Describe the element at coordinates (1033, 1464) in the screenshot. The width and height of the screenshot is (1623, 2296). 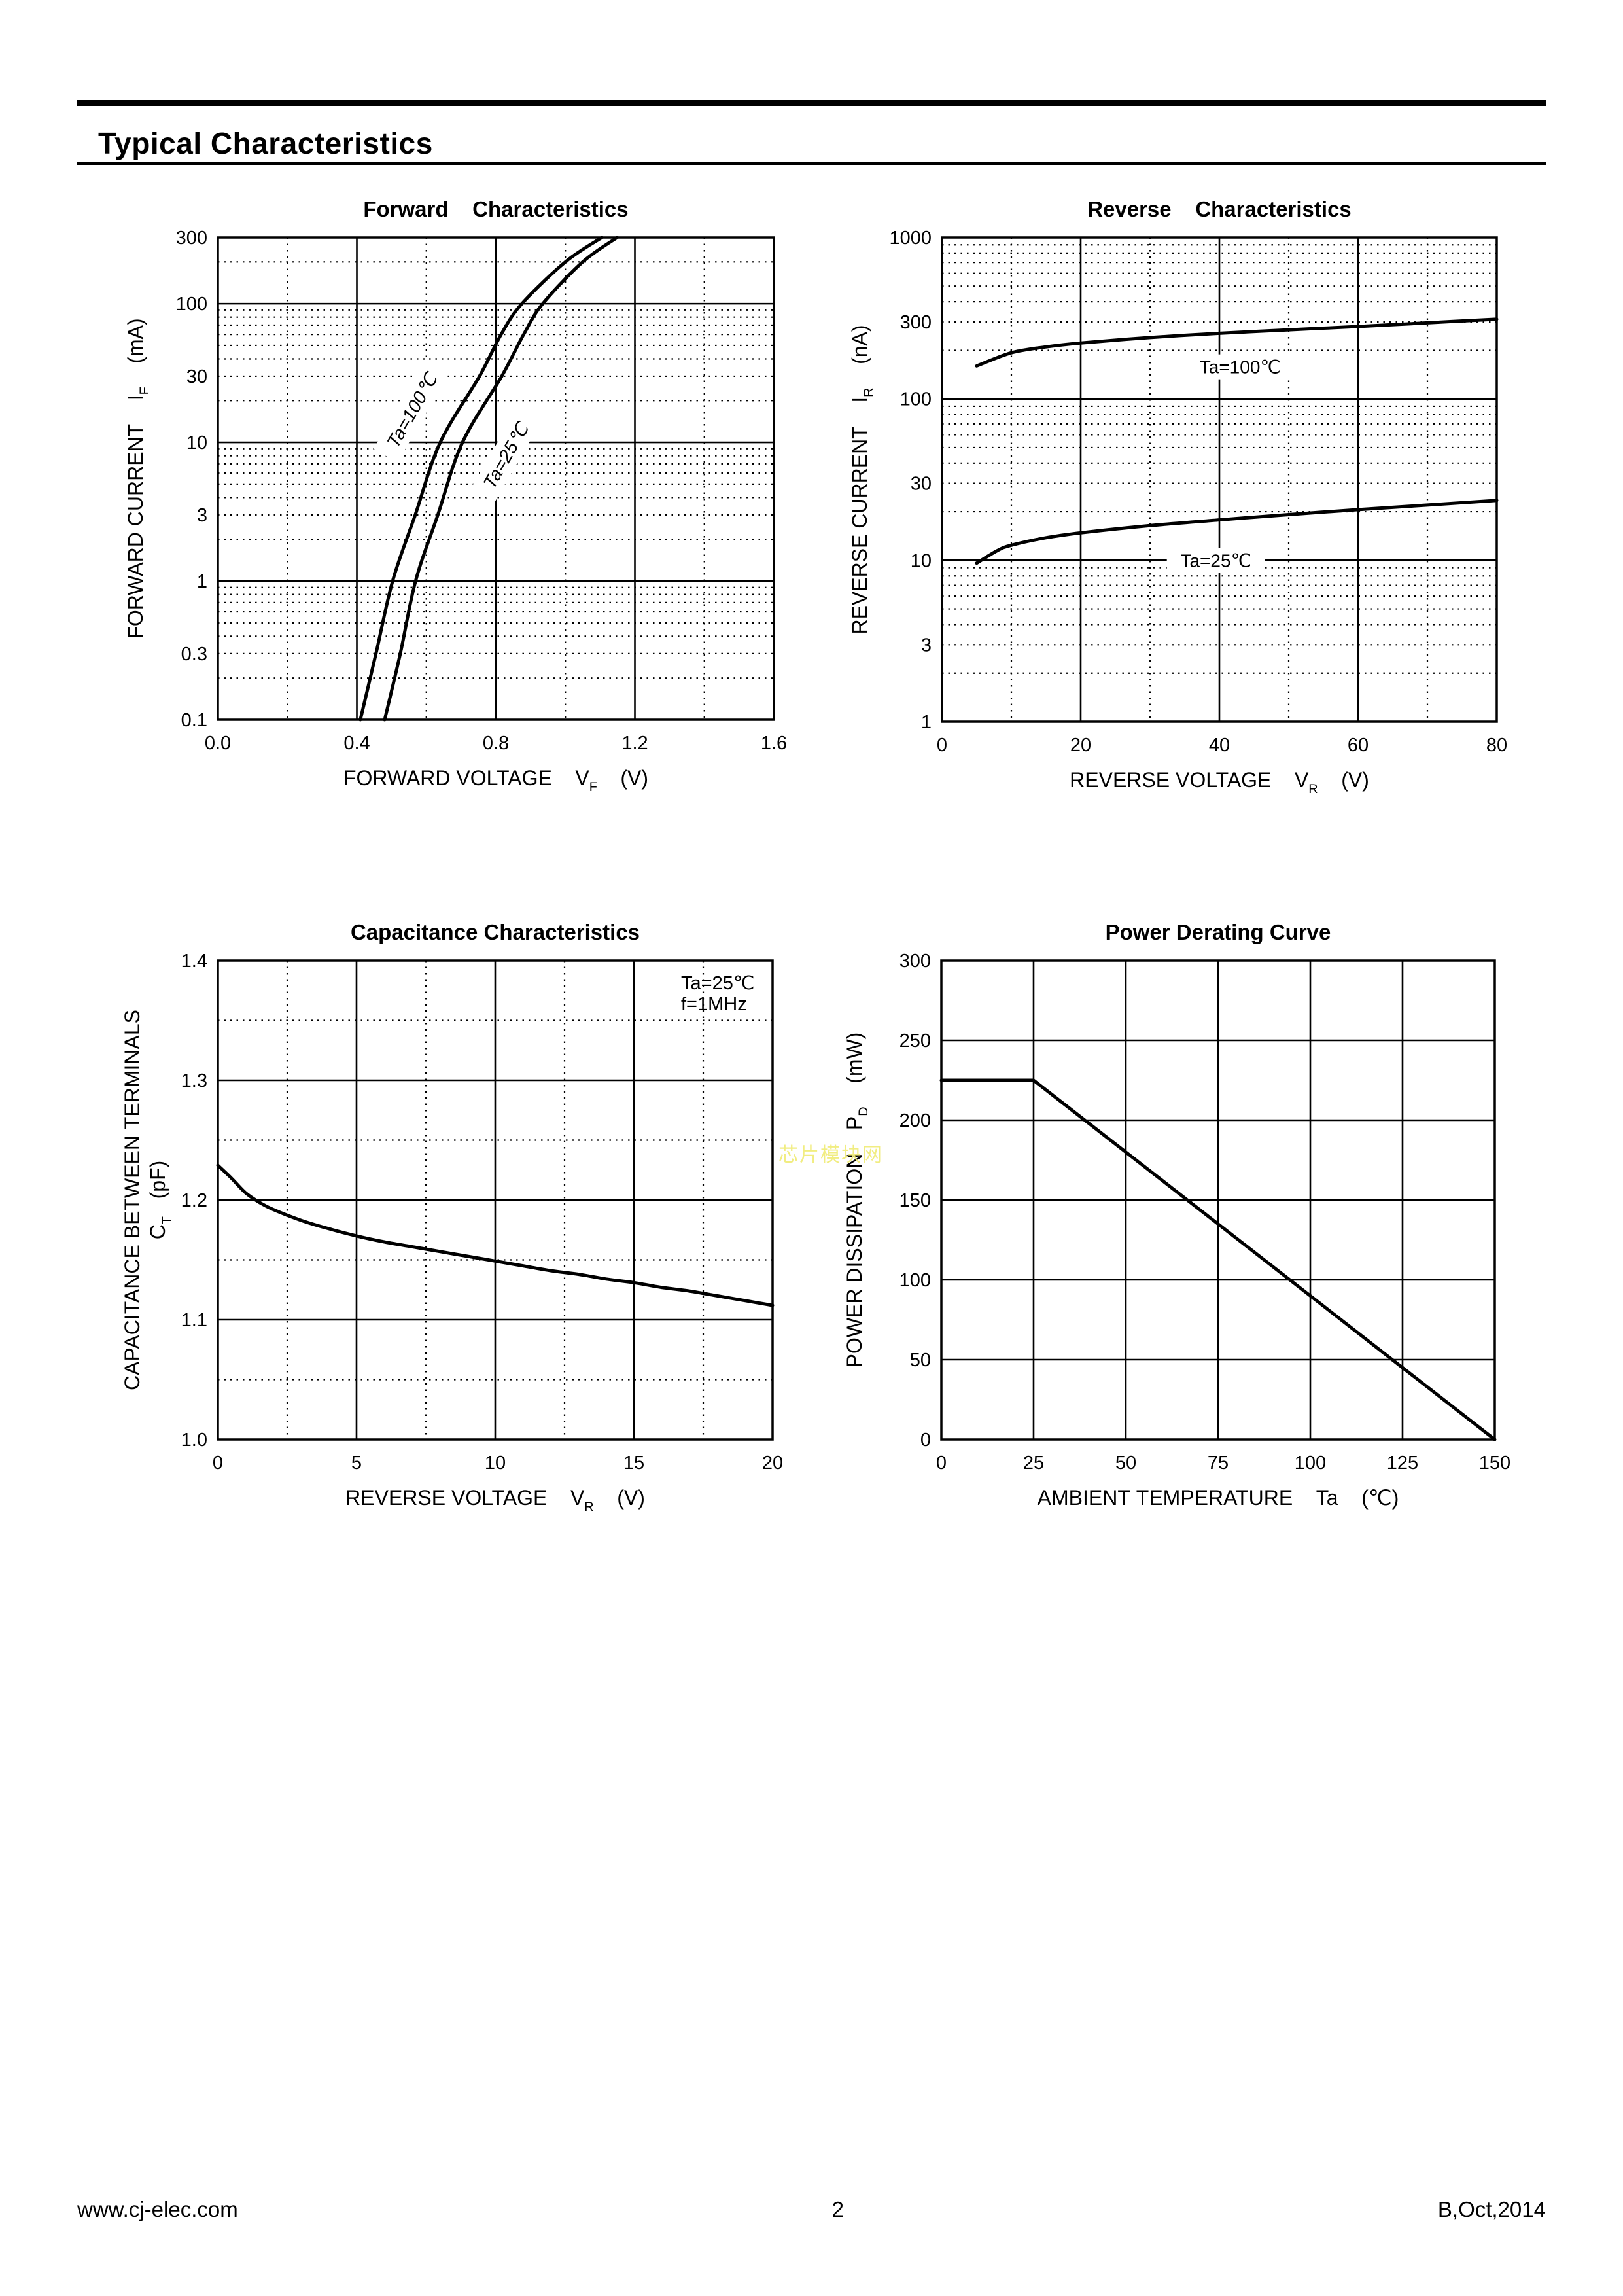
I see `x-tick-label: 25` at that location.